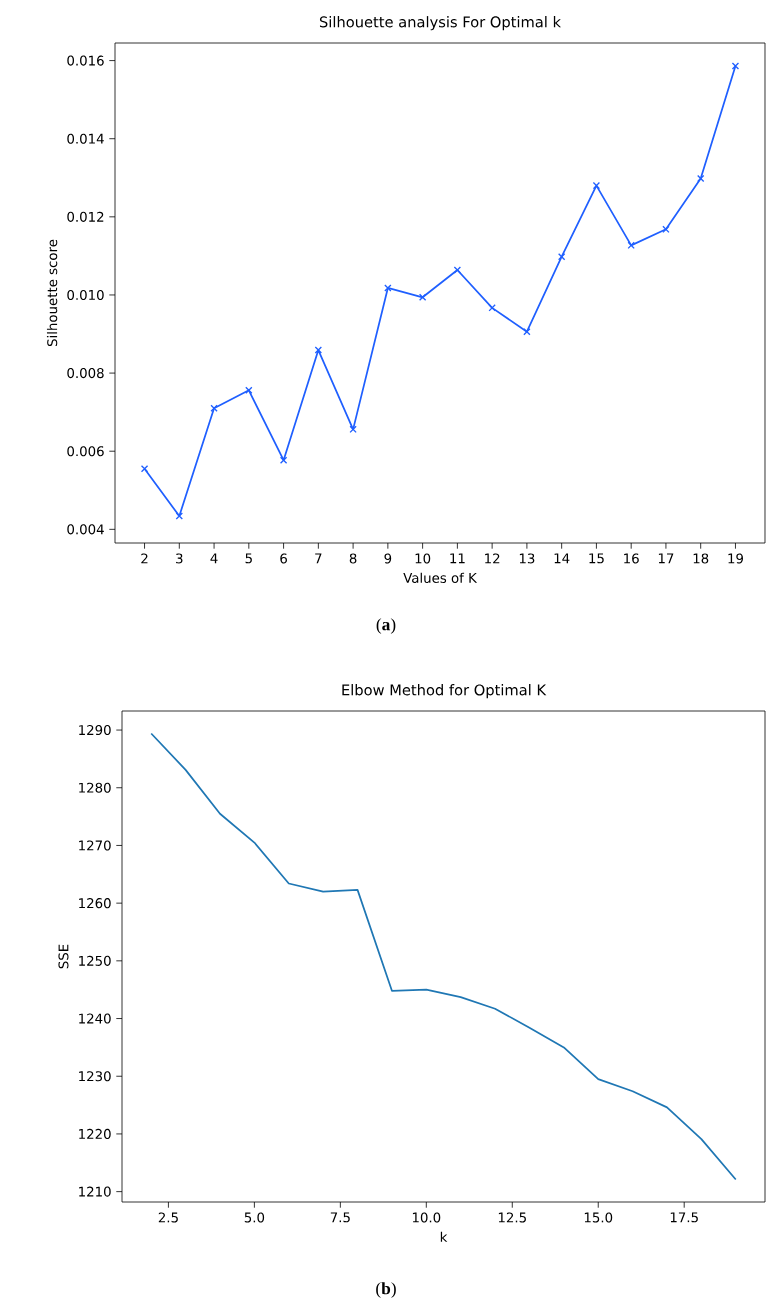  What do you see at coordinates (735, 558) in the screenshot?
I see `x-tick-label: 19` at bounding box center [735, 558].